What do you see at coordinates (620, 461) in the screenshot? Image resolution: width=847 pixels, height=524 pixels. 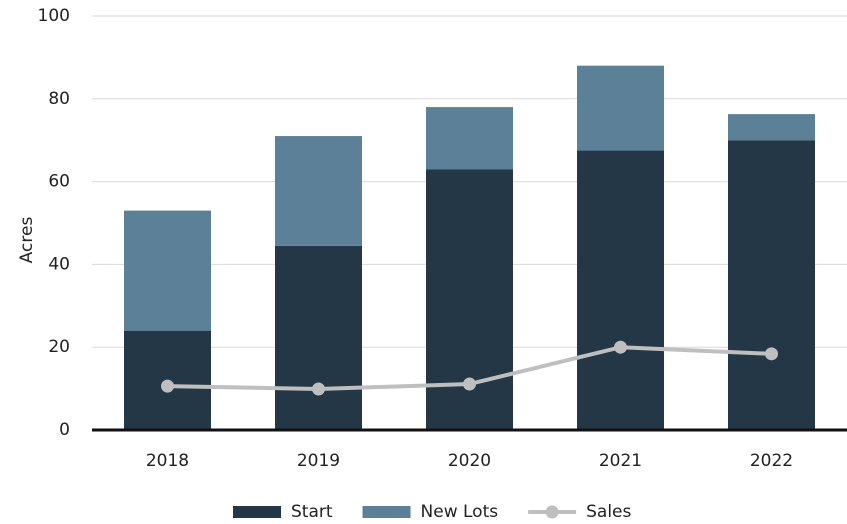 I see `x-tick-label: 2021` at bounding box center [620, 461].